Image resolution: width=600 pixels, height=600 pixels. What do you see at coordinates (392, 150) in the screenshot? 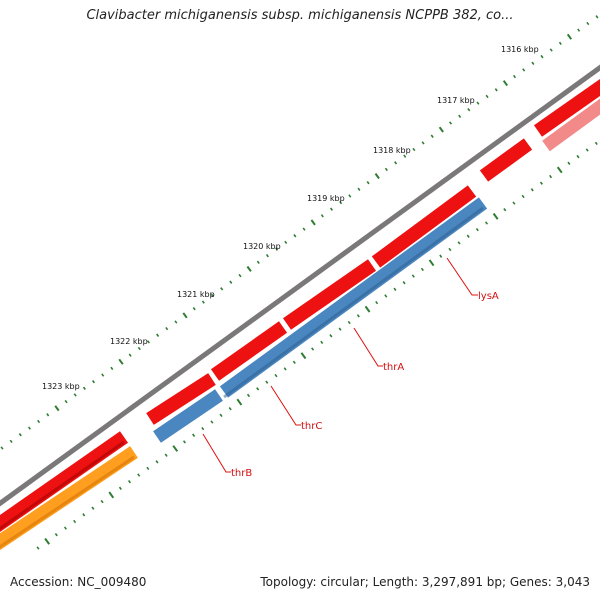
I see `kbp-label: 1318 kbp` at bounding box center [392, 150].